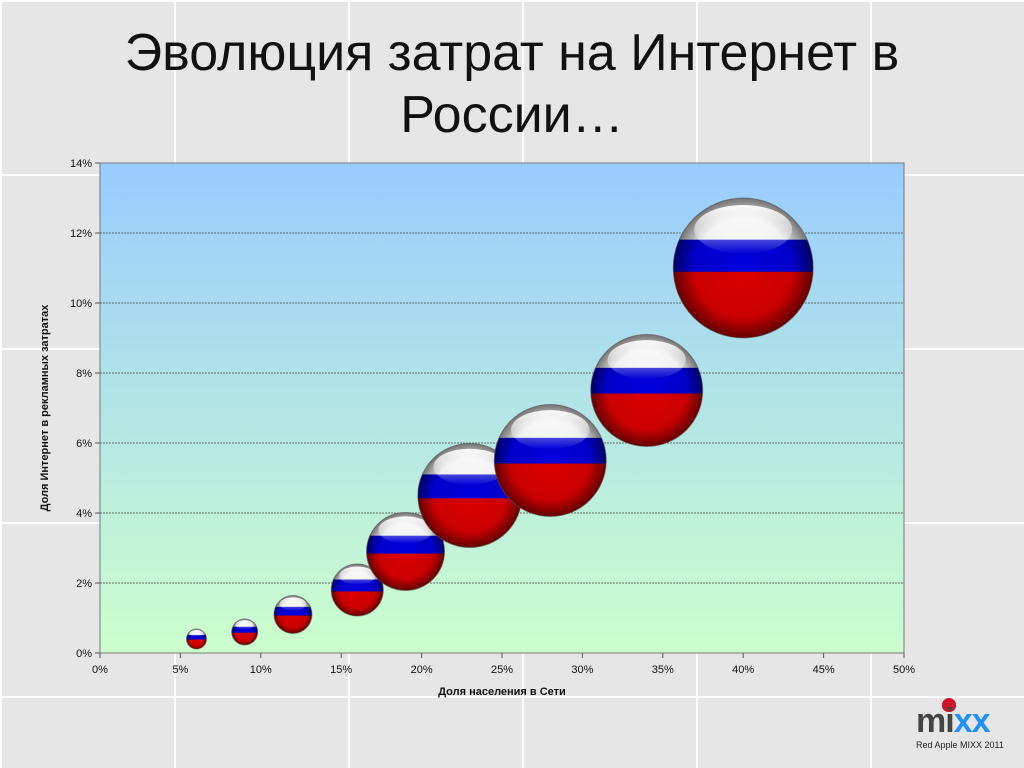 The width and height of the screenshot is (1024, 768). Describe the element at coordinates (85, 409) in the screenshot. I see `y-axis-ticks: 0% 2% 4% 6% 8% 10% 12% 14%` at that location.